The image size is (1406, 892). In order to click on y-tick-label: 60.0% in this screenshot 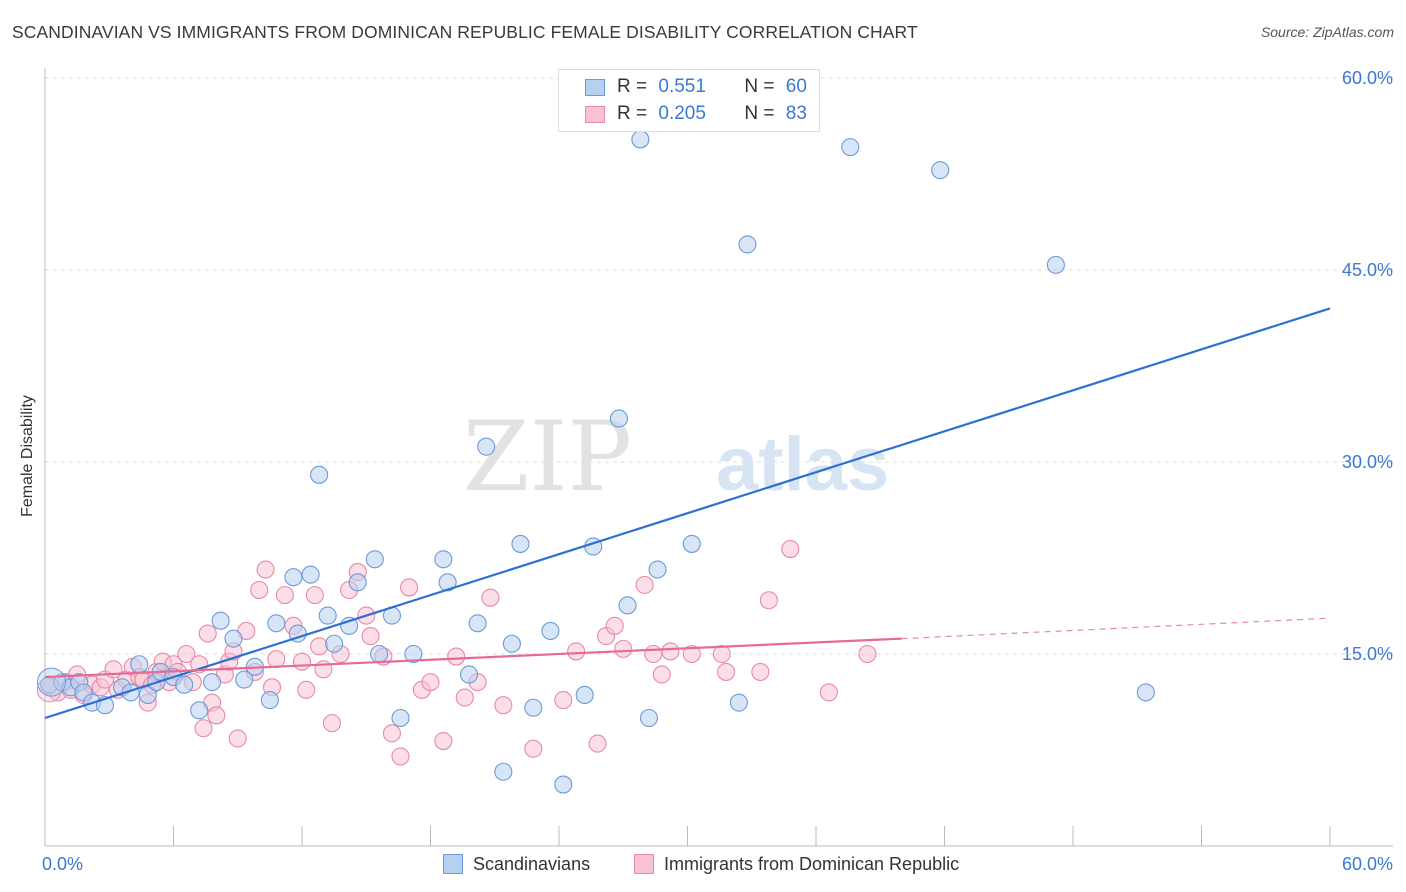, I will do `click(1367, 78)`.